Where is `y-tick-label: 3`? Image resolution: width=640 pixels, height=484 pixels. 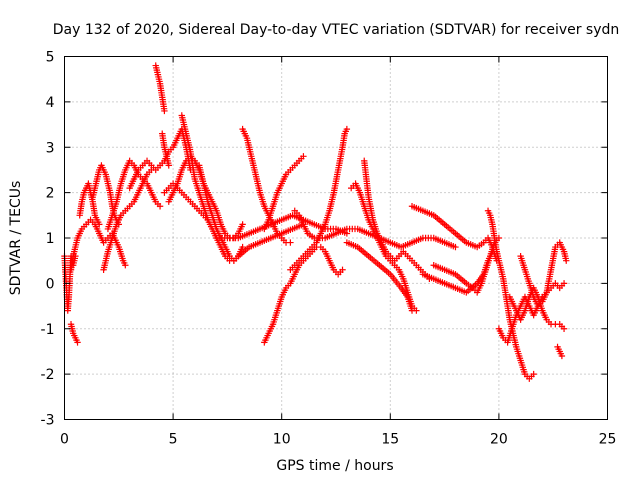
y-tick-label: 3 is located at coordinates (50, 148).